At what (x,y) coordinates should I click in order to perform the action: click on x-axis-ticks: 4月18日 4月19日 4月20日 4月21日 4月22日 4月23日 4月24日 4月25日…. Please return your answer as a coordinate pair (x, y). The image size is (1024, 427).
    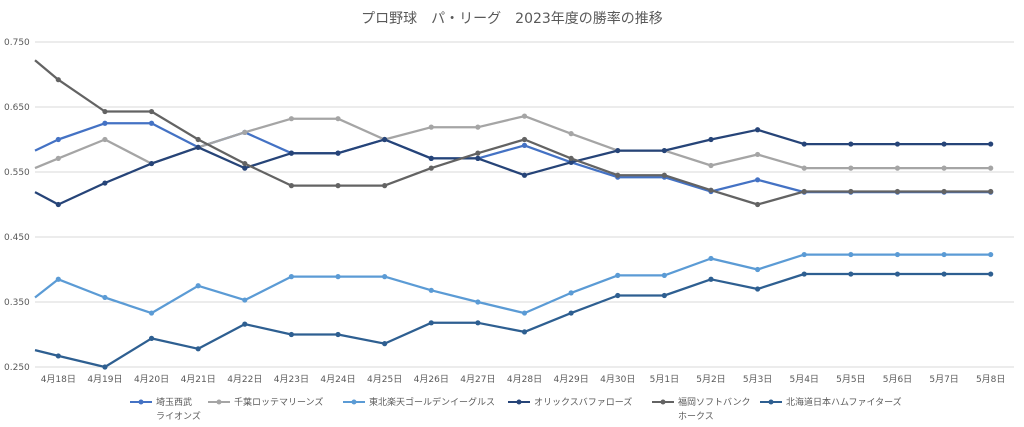
    Looking at the image, I should click on (523, 379).